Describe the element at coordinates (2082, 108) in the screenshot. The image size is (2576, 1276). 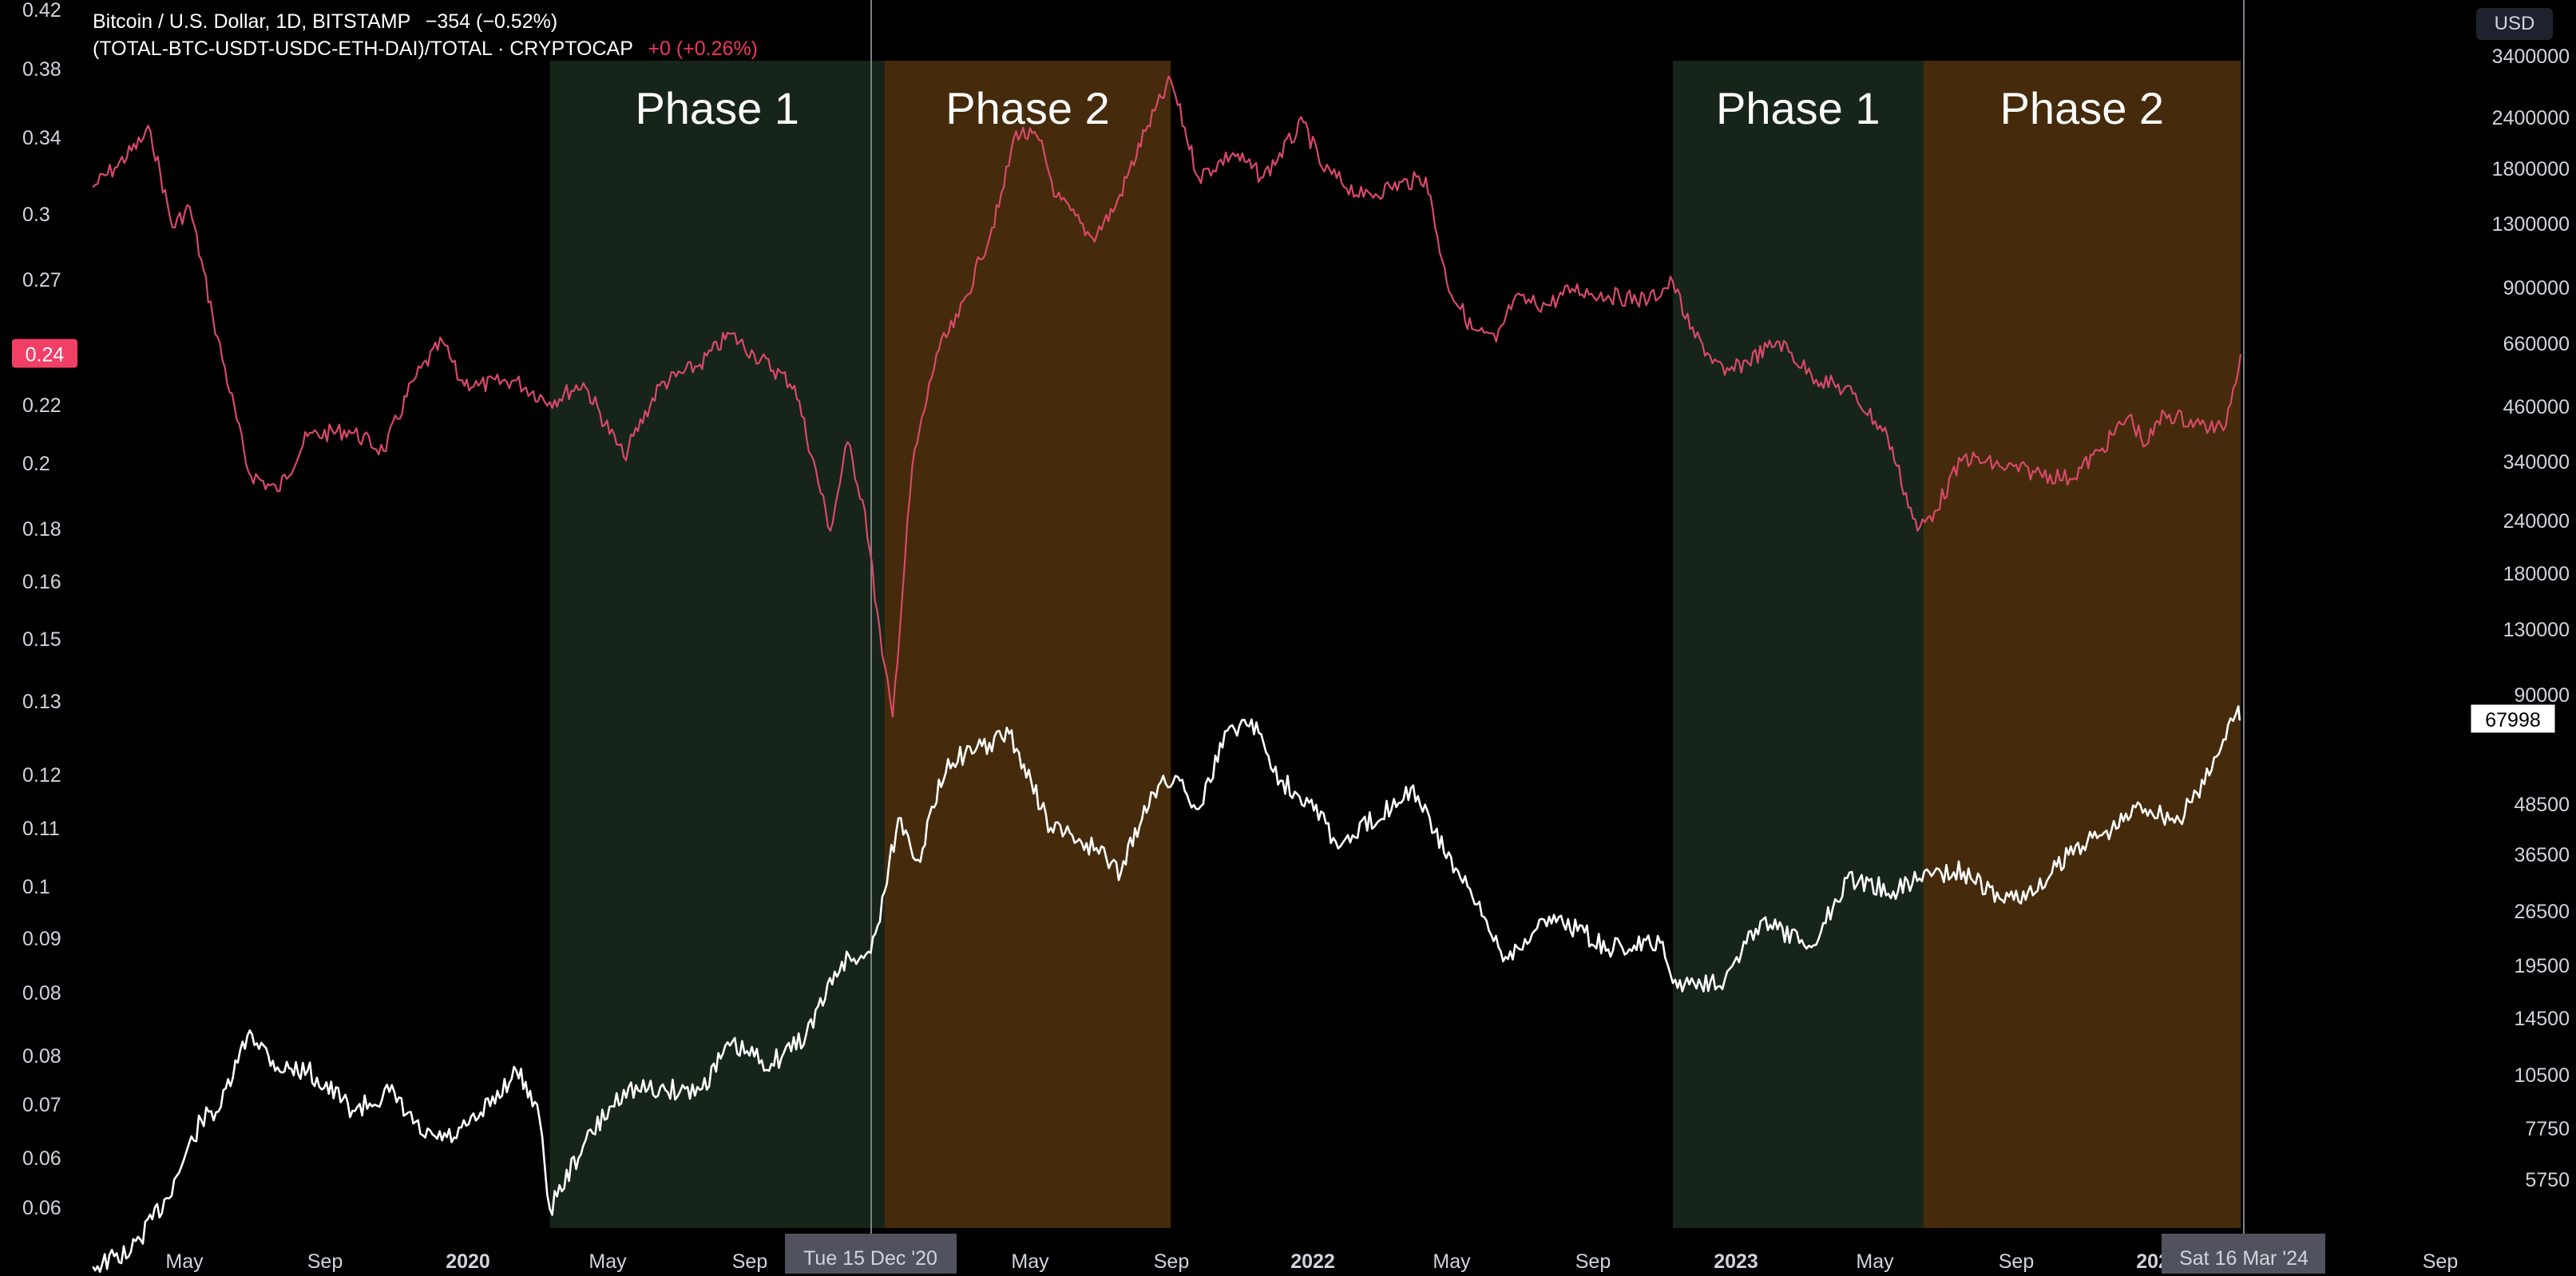
I see `phase-label-4: Phase 2` at that location.